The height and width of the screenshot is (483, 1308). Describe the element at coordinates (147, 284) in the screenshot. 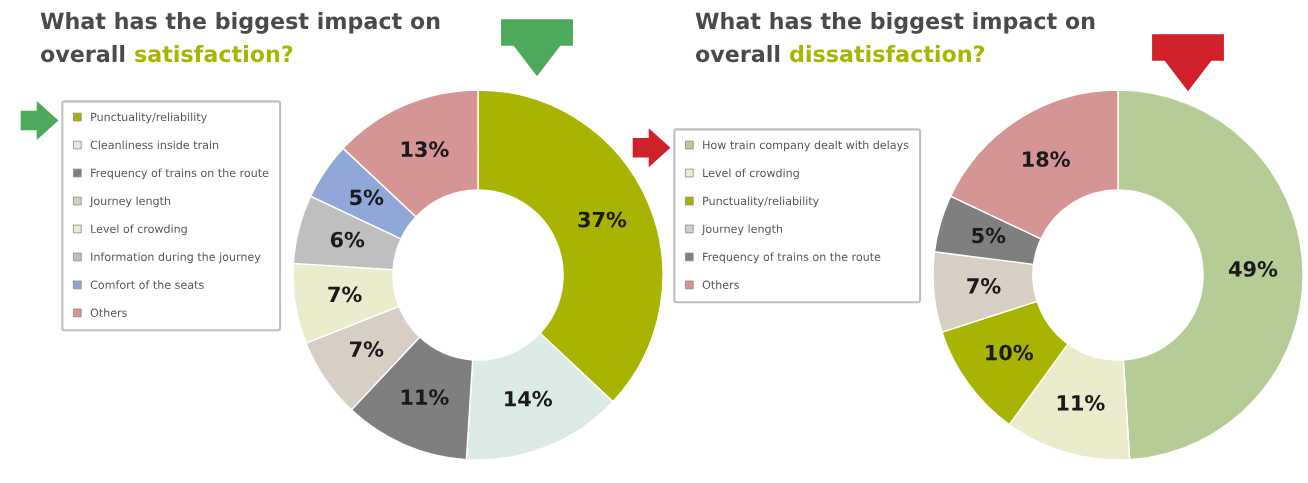

I see `legend-label: Comfort of the seats` at that location.